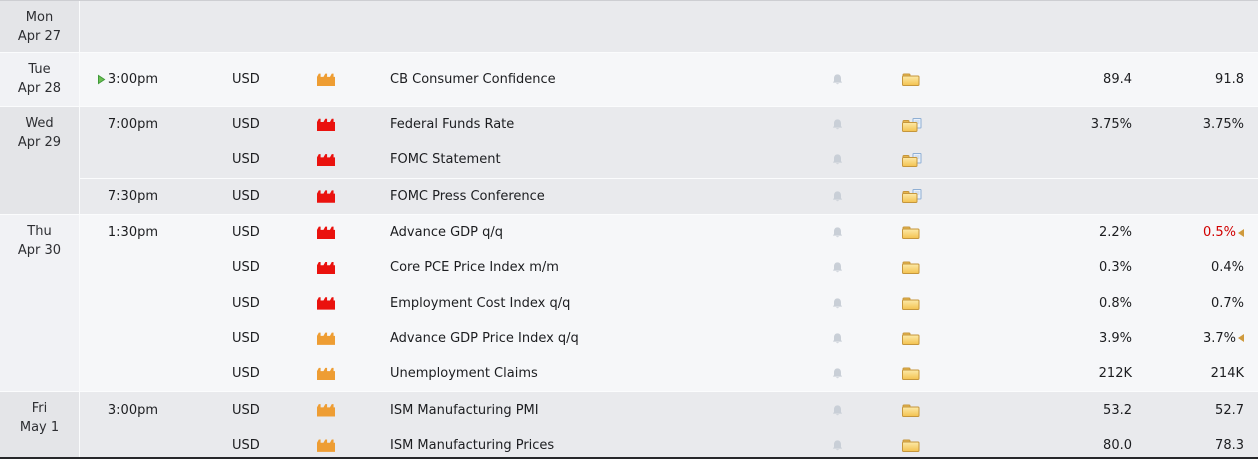 Image resolution: width=1258 pixels, height=459 pixels. What do you see at coordinates (1223, 125) in the screenshot?
I see `previous-value: 3.75%` at bounding box center [1223, 125].